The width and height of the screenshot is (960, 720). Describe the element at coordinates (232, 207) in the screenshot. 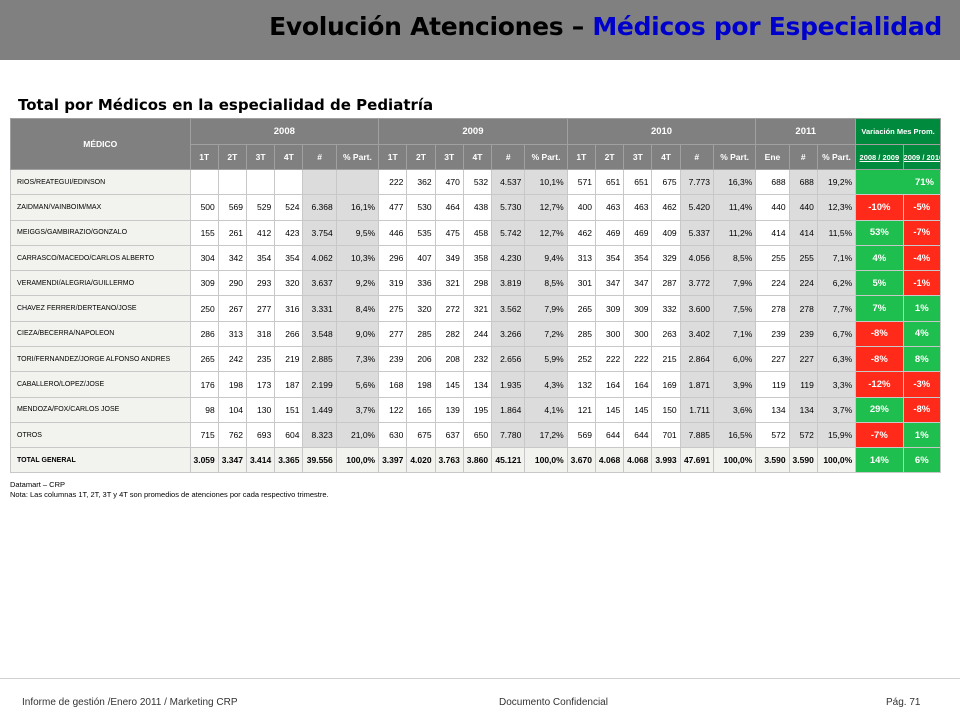

I see `y2008-cell: 569` at that location.